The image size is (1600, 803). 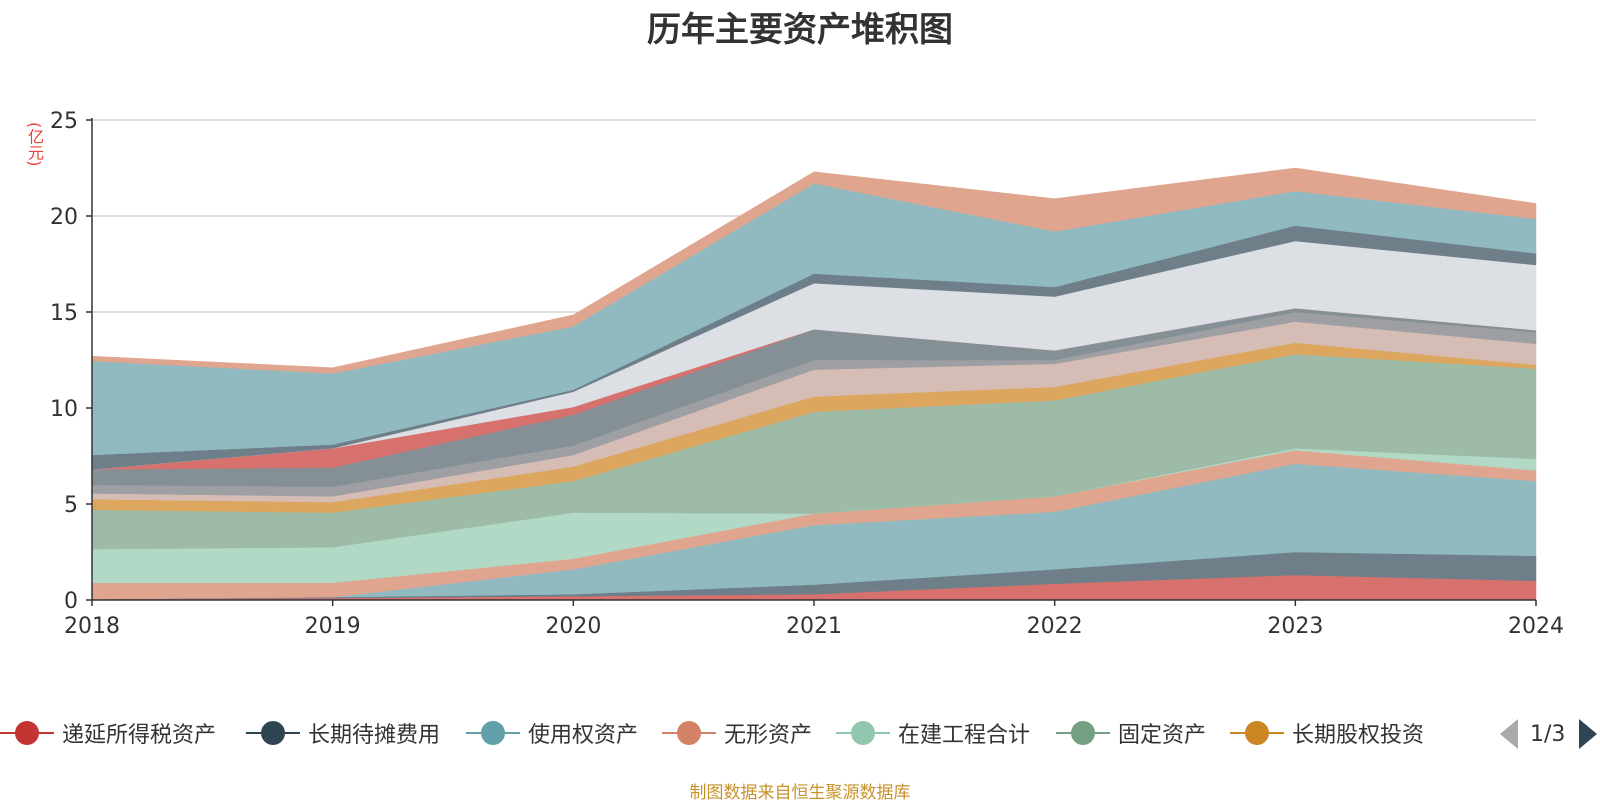 I want to click on legend-item-2: 长期待摊费用, so click(x=343, y=733).